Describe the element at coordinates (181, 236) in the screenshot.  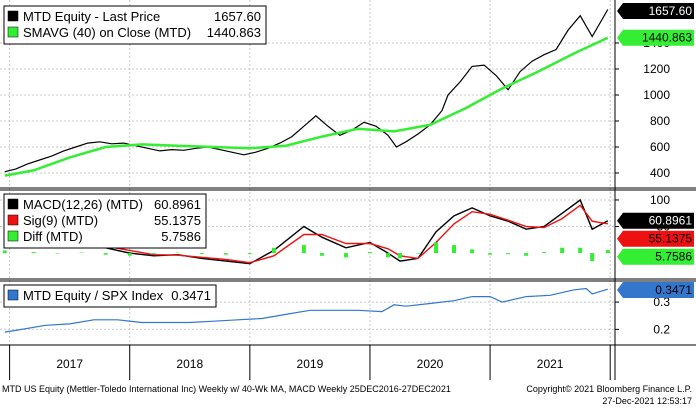
I see `legend-entry-value: 5.7586` at that location.